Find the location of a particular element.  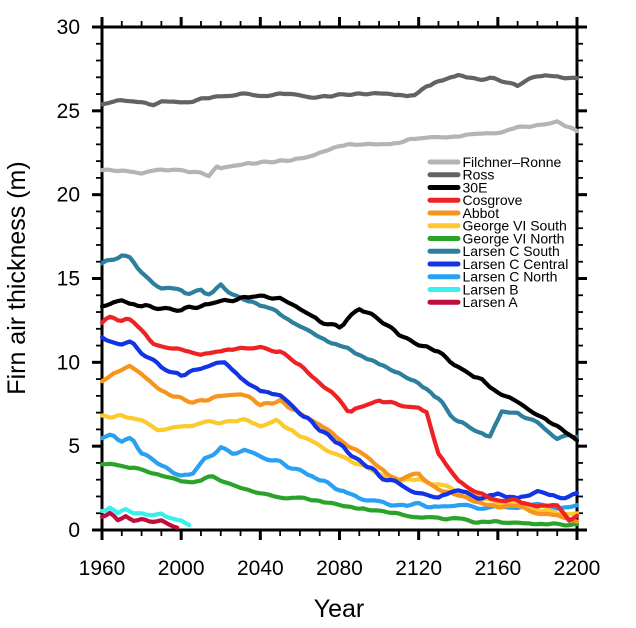

legend-item-larsen-a: Larsen A is located at coordinates (473, 302).